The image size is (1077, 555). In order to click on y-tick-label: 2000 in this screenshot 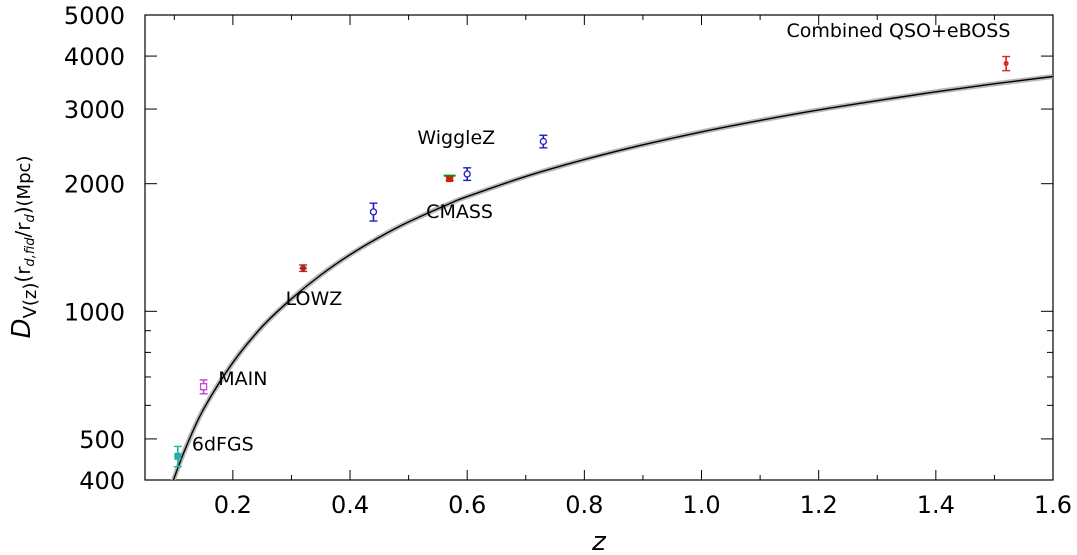, I will do `click(94, 185)`.